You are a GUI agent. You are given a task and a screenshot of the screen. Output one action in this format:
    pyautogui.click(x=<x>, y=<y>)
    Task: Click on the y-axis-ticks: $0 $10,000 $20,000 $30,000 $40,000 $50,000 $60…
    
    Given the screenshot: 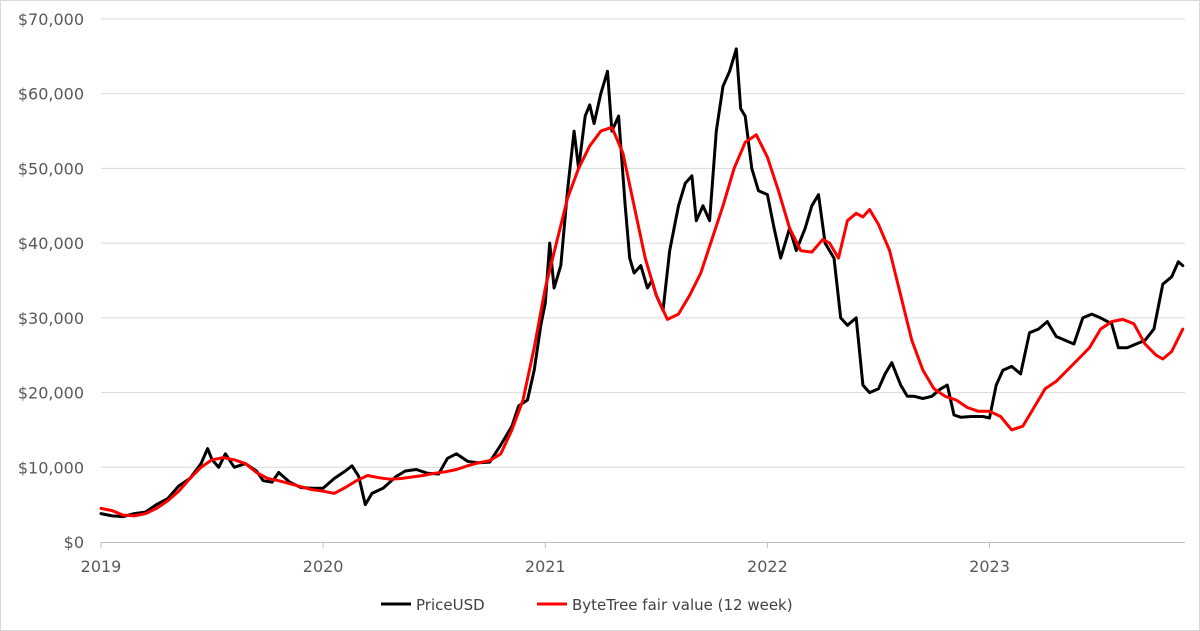 What is the action you would take?
    pyautogui.click(x=51, y=281)
    